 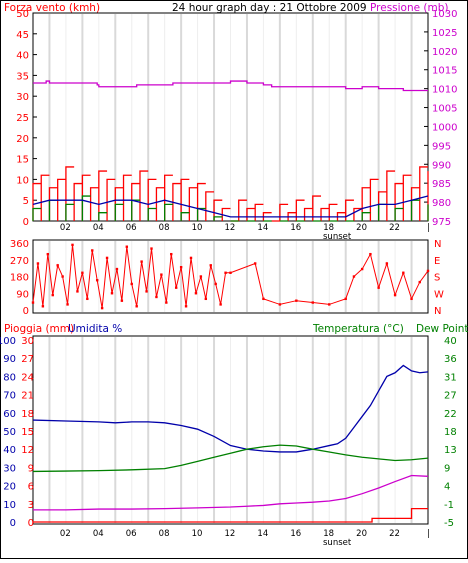 I want to click on direction-degree-tick-label: 180, so click(x=19, y=278).